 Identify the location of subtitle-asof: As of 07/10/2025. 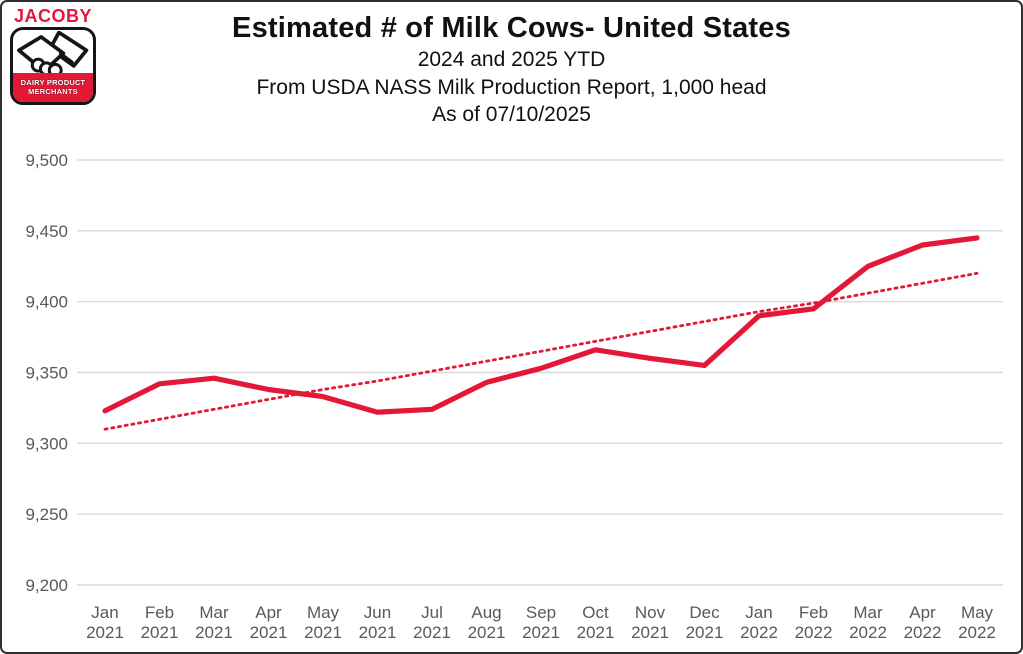
(511, 114).